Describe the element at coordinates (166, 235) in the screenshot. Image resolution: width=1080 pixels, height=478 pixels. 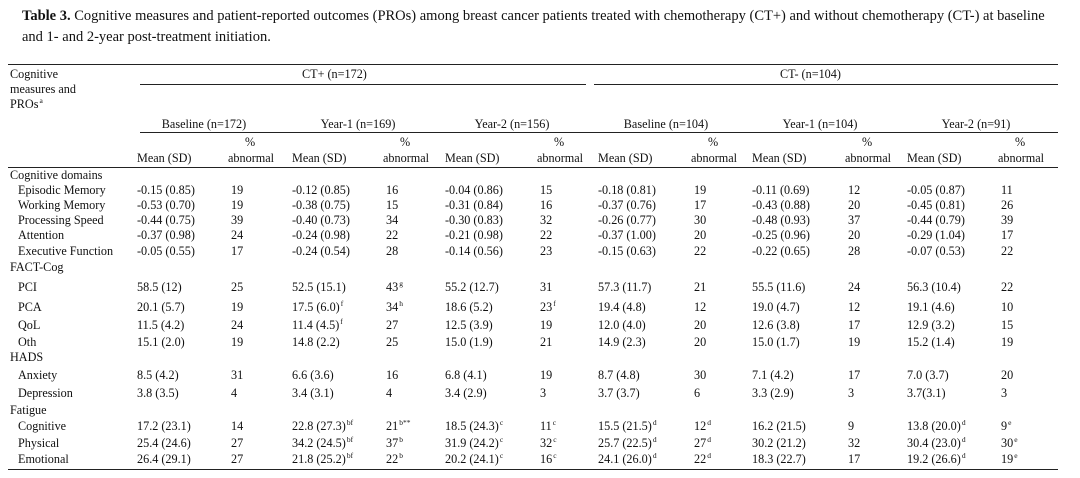
I see `mean-sd-cell: -0.37 (0.98)` at that location.